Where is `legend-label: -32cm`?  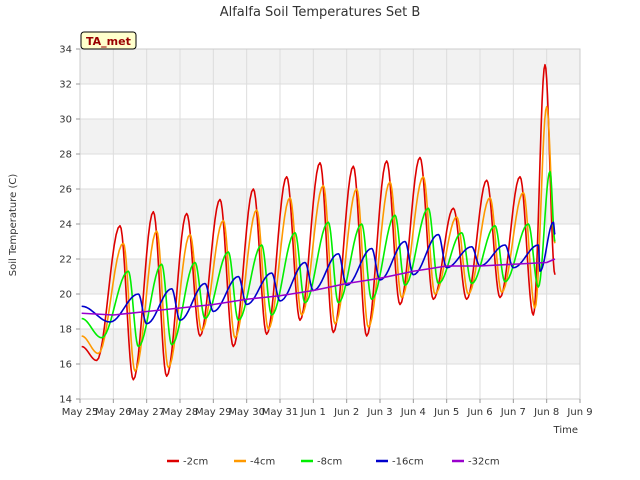
legend-label: -32cm is located at coordinates (484, 462).